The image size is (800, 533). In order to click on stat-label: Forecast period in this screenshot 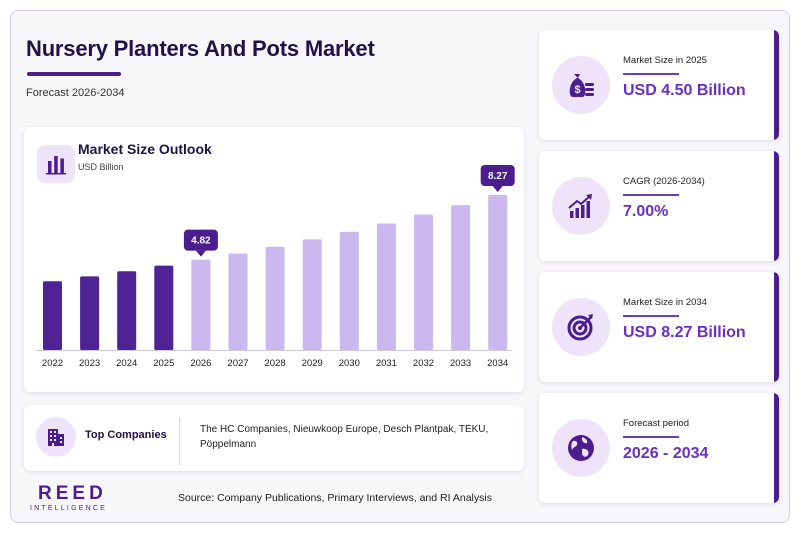, I will do `click(656, 423)`.